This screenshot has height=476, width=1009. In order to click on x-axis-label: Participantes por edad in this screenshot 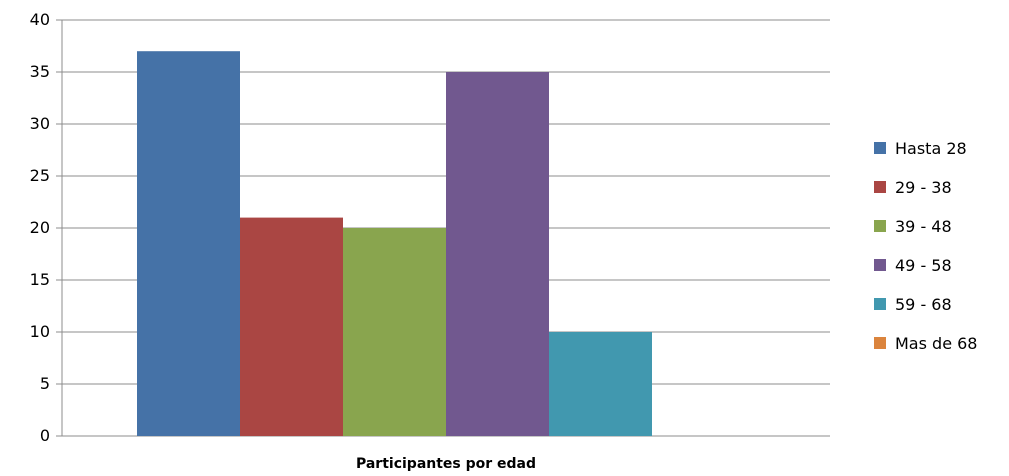, I will do `click(446, 464)`.